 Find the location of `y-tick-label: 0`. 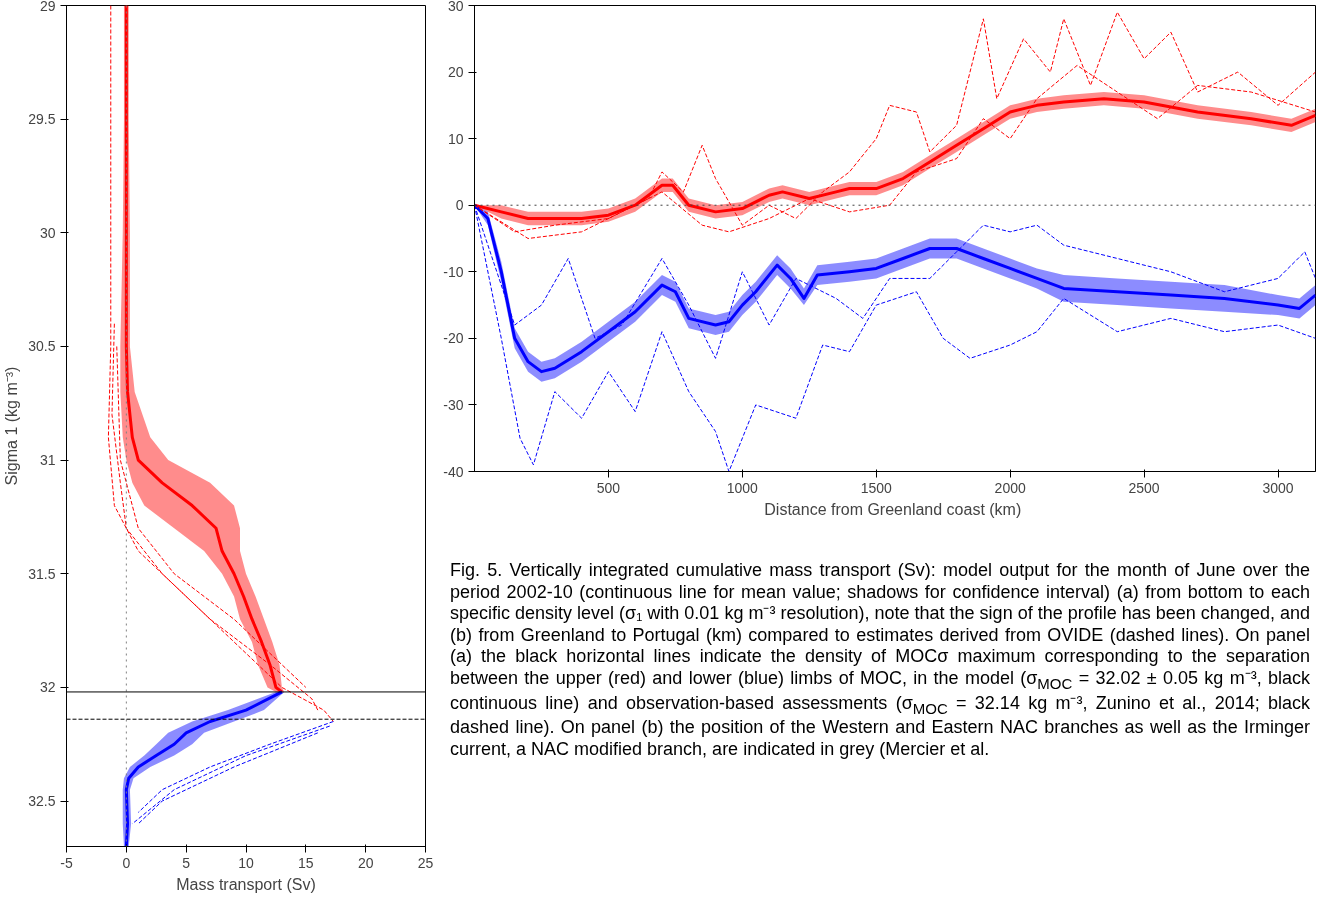

y-tick-label: 0 is located at coordinates (459, 205).